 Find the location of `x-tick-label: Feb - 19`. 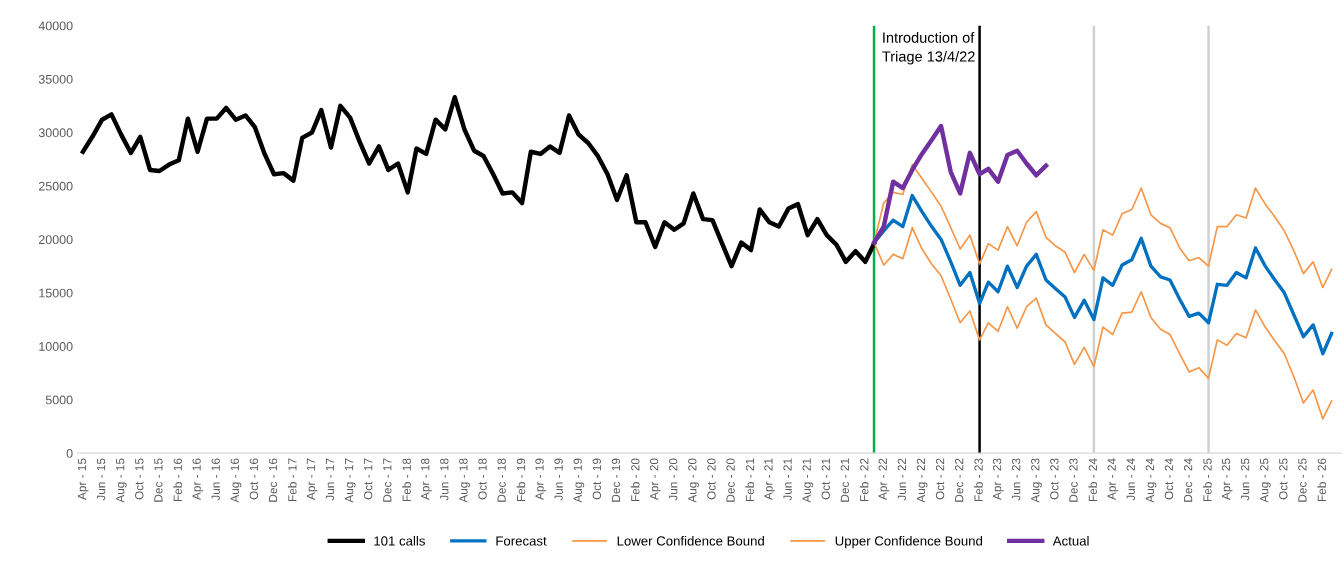

x-tick-label: Feb - 19 is located at coordinates (521, 479).